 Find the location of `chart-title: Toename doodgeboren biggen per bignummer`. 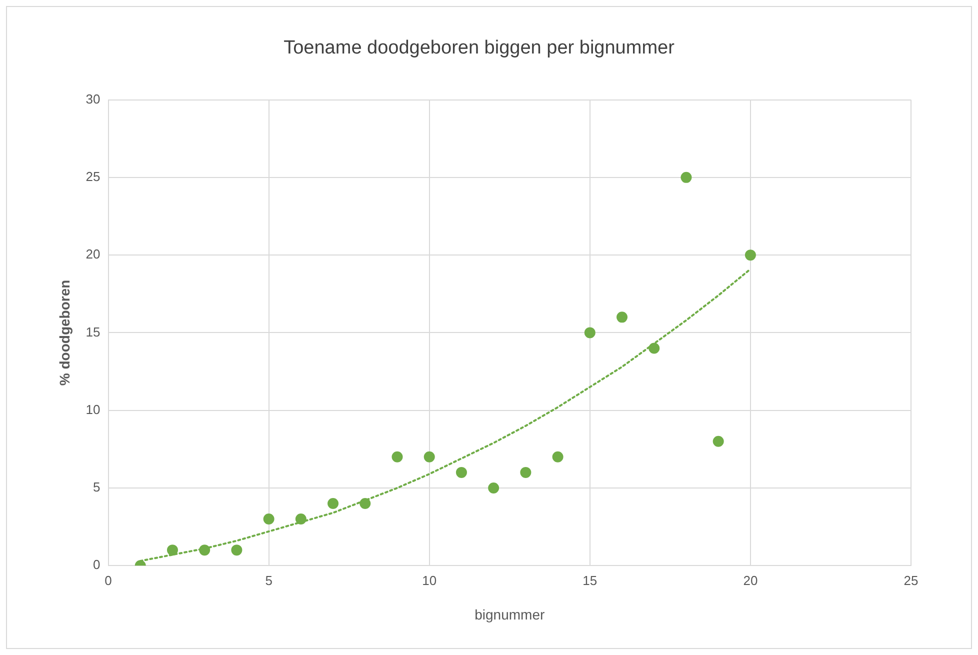

chart-title: Toename doodgeboren biggen per bignummer is located at coordinates (480, 48).